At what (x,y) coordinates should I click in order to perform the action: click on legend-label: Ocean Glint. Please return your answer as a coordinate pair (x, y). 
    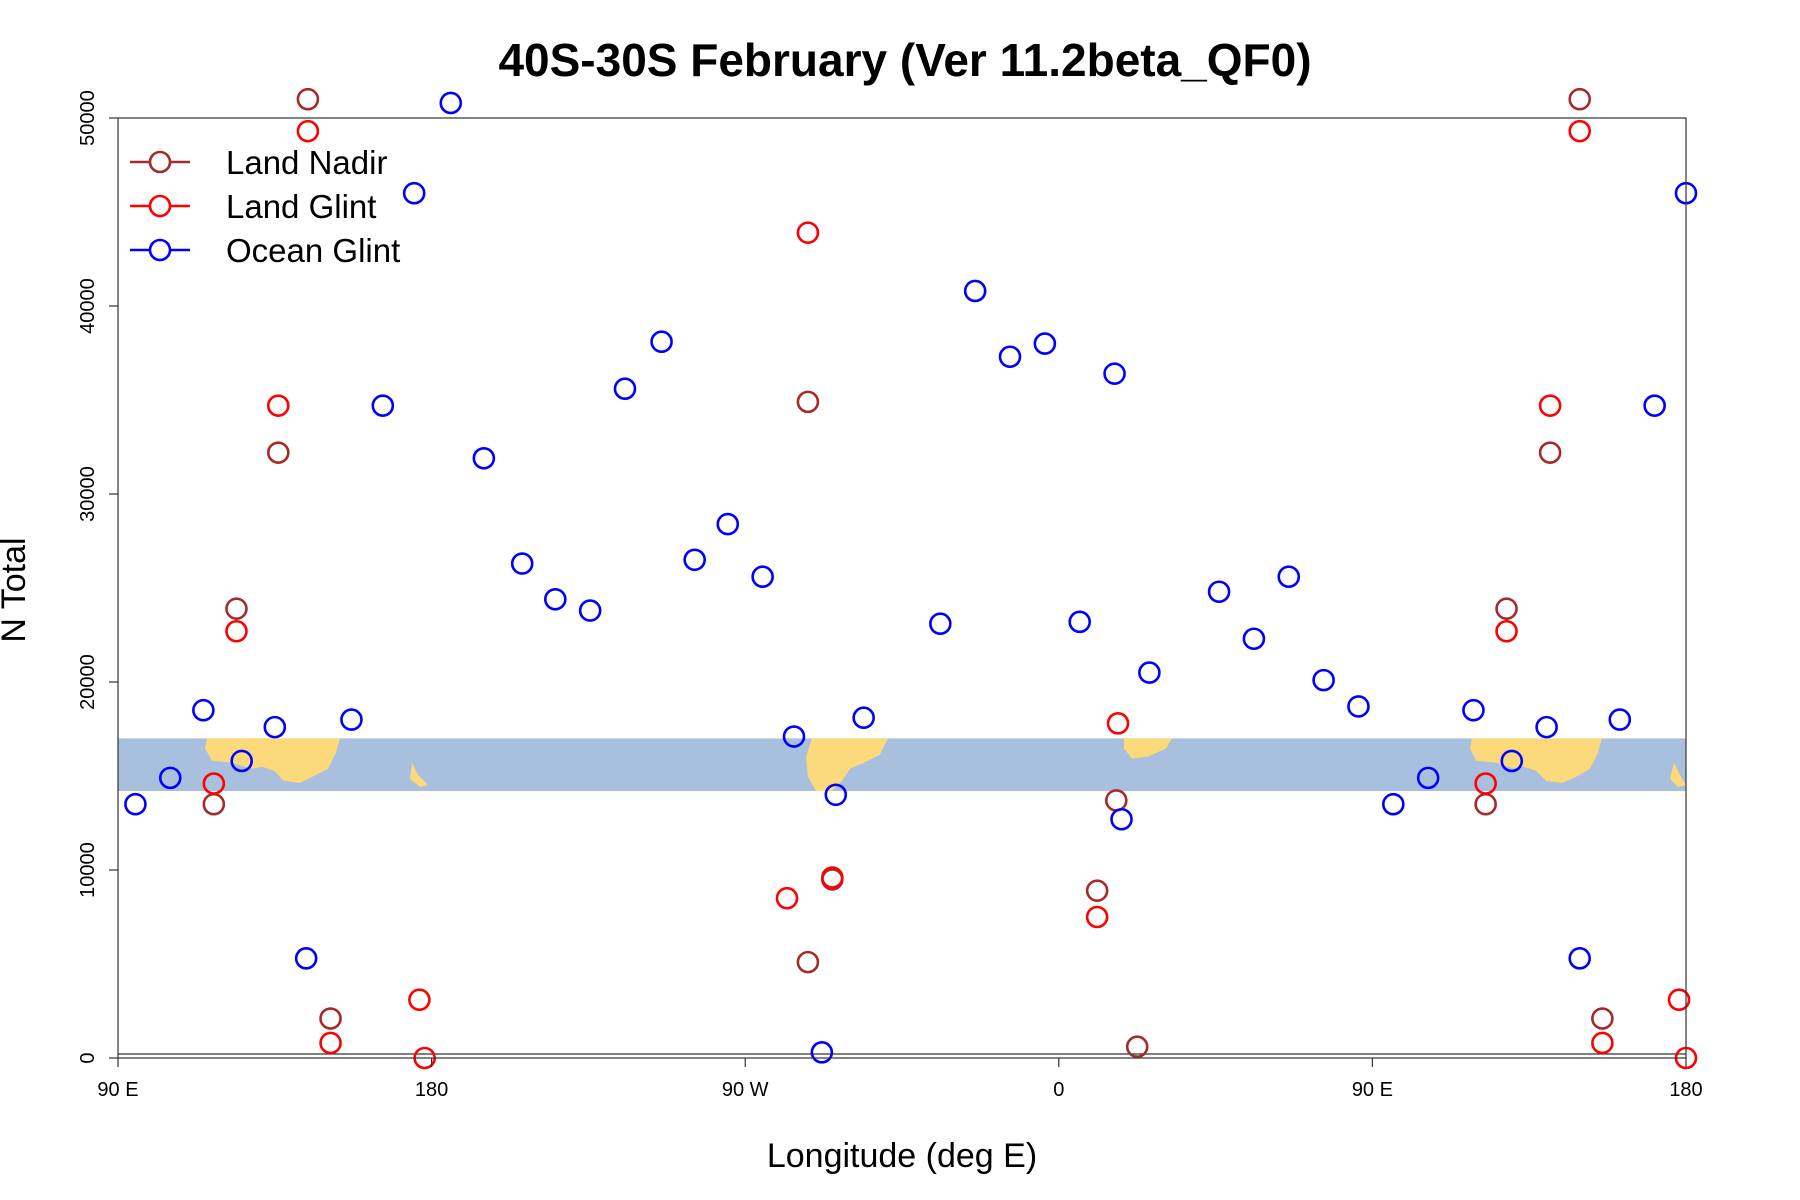
    Looking at the image, I should click on (313, 250).